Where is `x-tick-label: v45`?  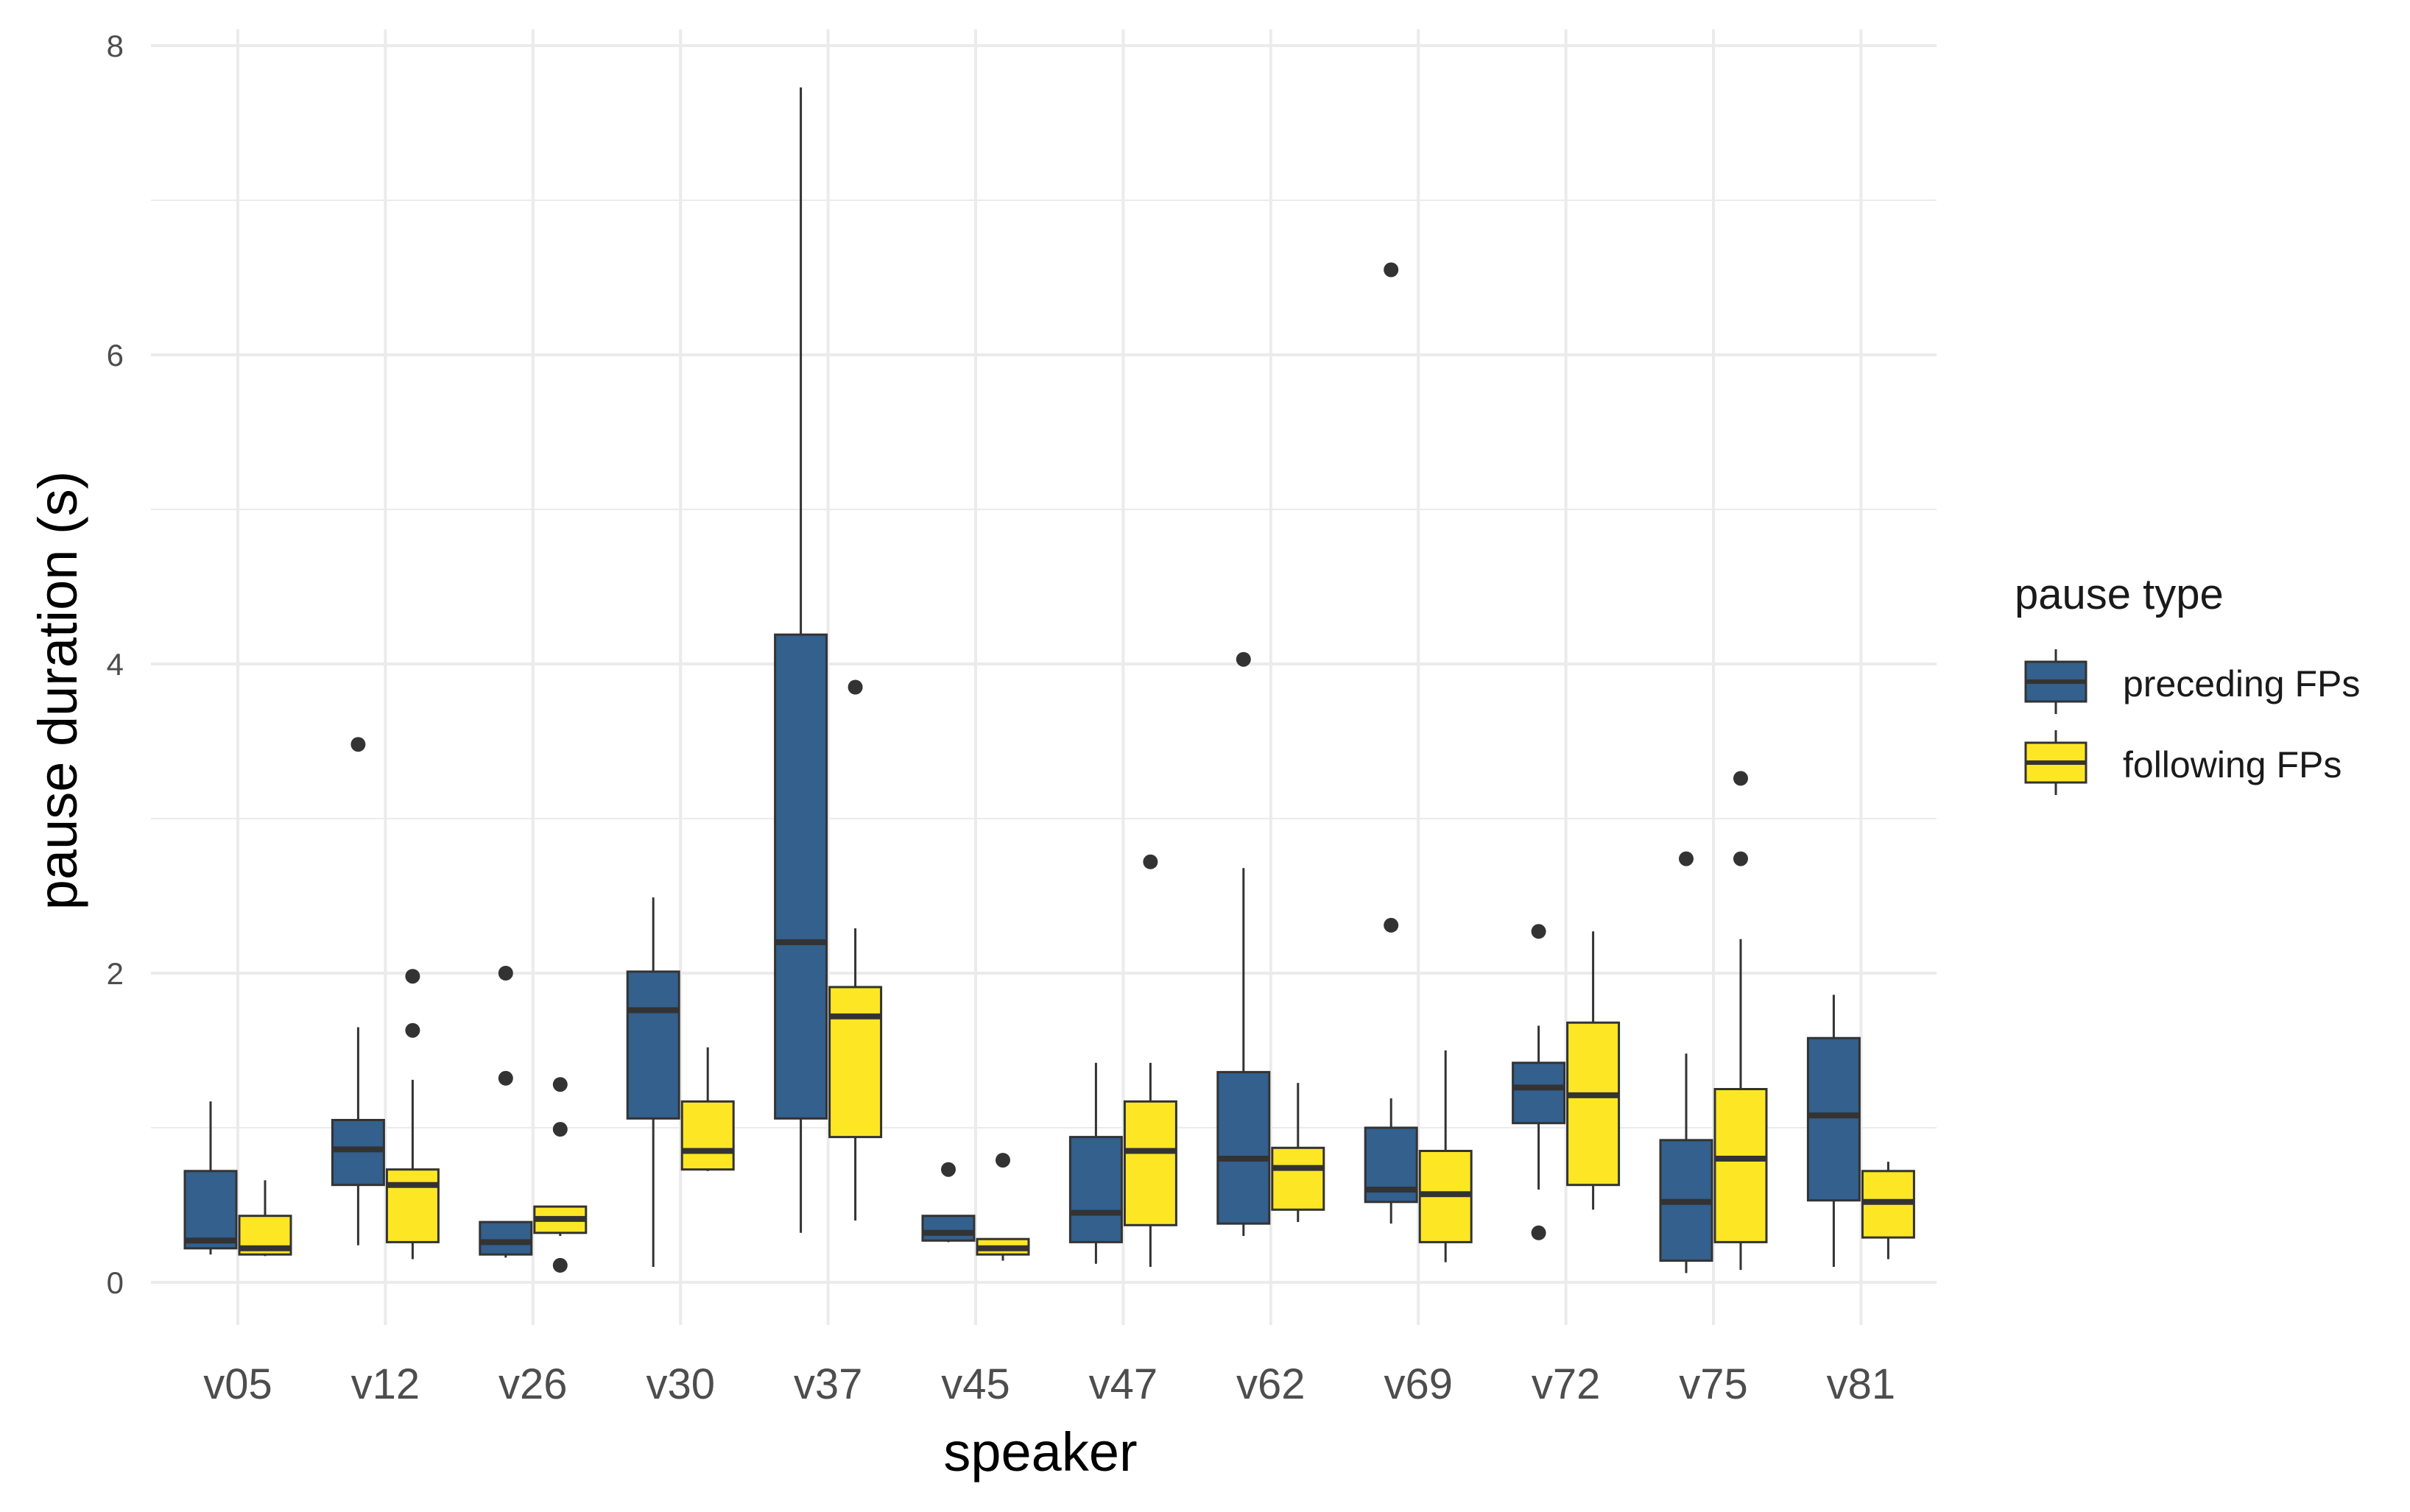 x-tick-label: v45 is located at coordinates (976, 1384).